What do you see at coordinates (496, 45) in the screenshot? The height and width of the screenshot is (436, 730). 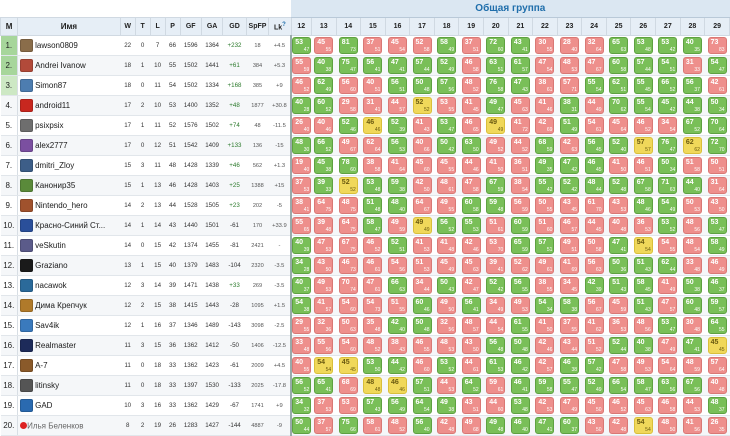 I see `match-score: 72 60` at bounding box center [496, 45].